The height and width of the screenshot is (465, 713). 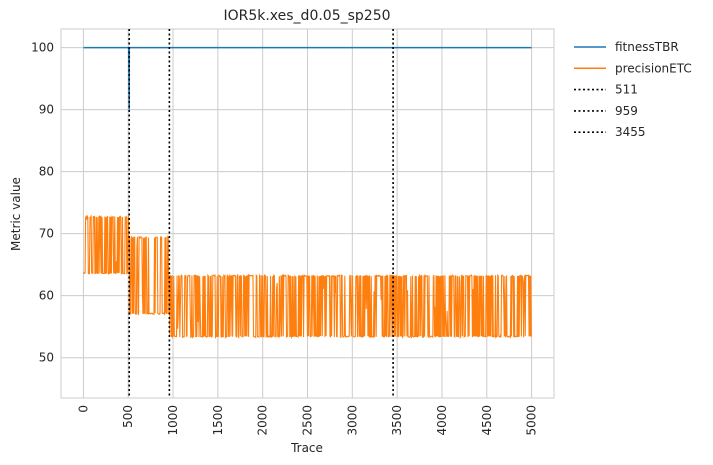 What do you see at coordinates (626, 111) in the screenshot?
I see `legend-label: 959` at bounding box center [626, 111].